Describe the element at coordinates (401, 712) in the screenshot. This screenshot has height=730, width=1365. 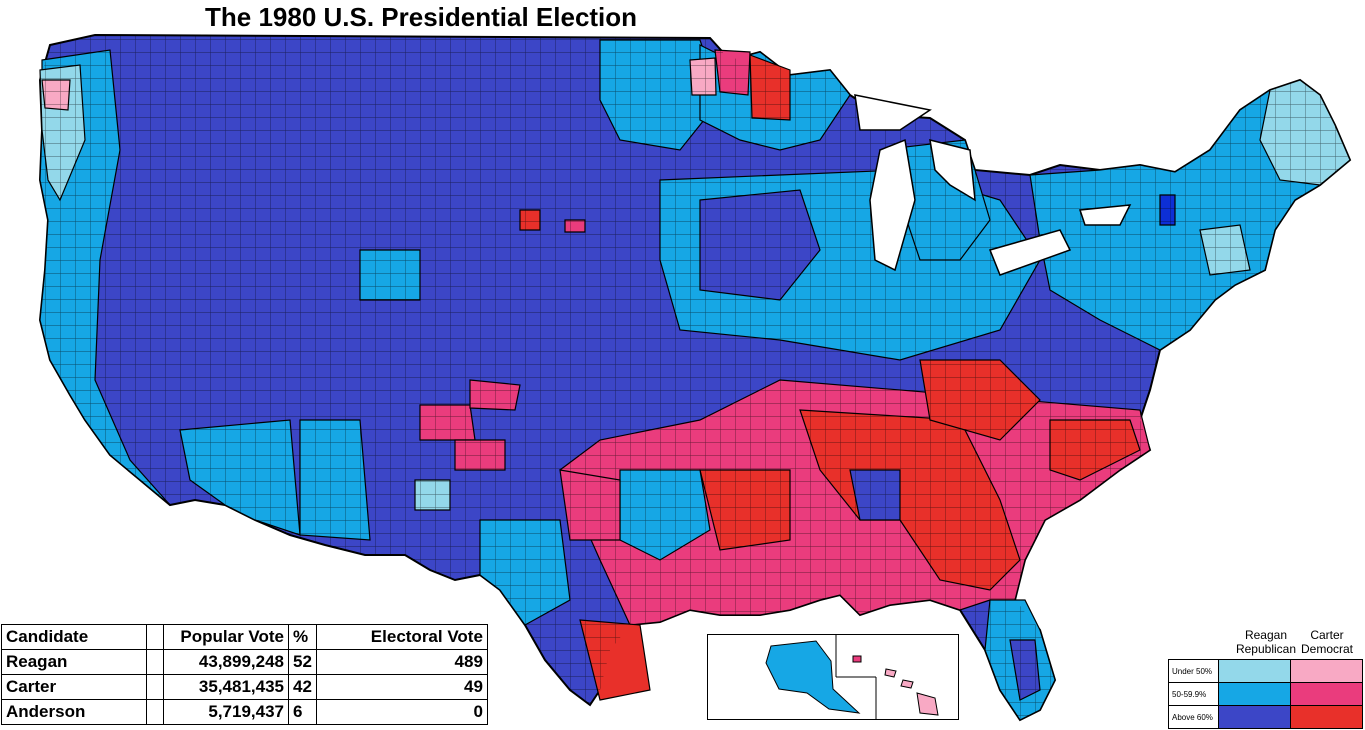
I see `electoral-vote: 0` at that location.